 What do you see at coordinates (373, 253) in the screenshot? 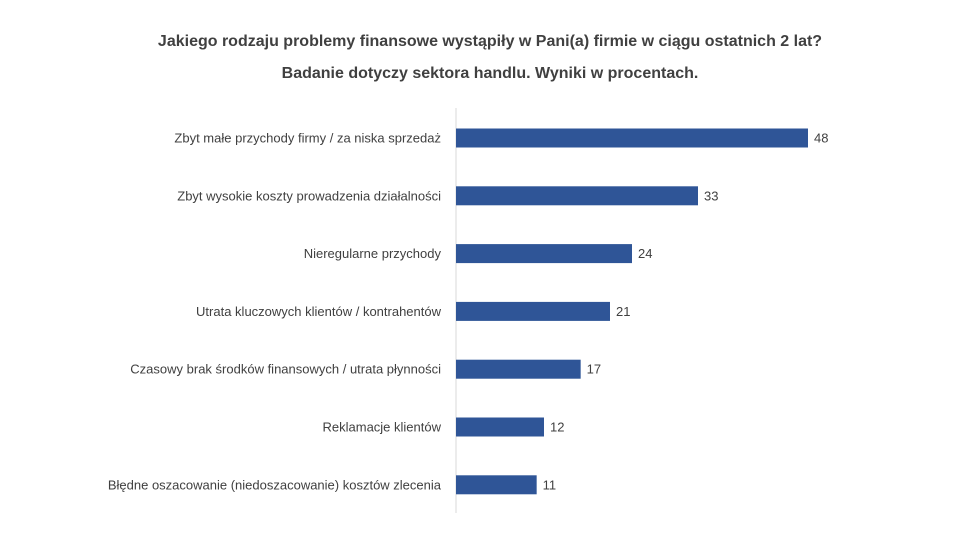
I see `category-label: Nieregularne przychody` at bounding box center [373, 253].